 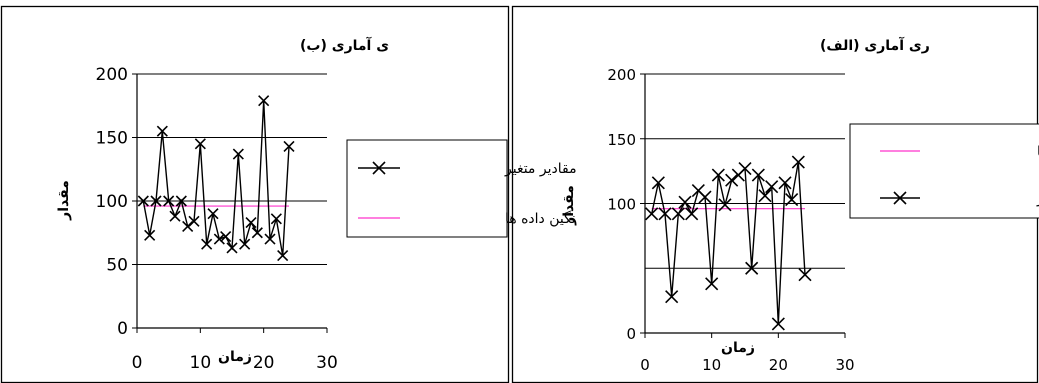 What do you see at coordinates (427, 188) in the screenshot?
I see `legend-box` at bounding box center [427, 188].